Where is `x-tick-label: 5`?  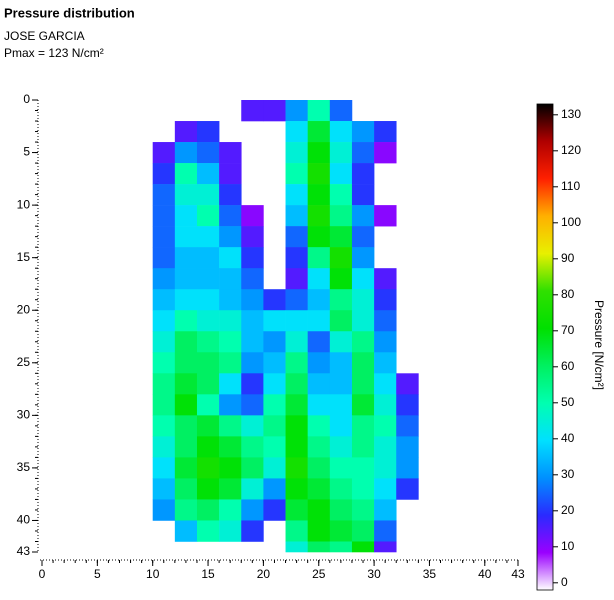 x-tick-label: 5 is located at coordinates (97, 574).